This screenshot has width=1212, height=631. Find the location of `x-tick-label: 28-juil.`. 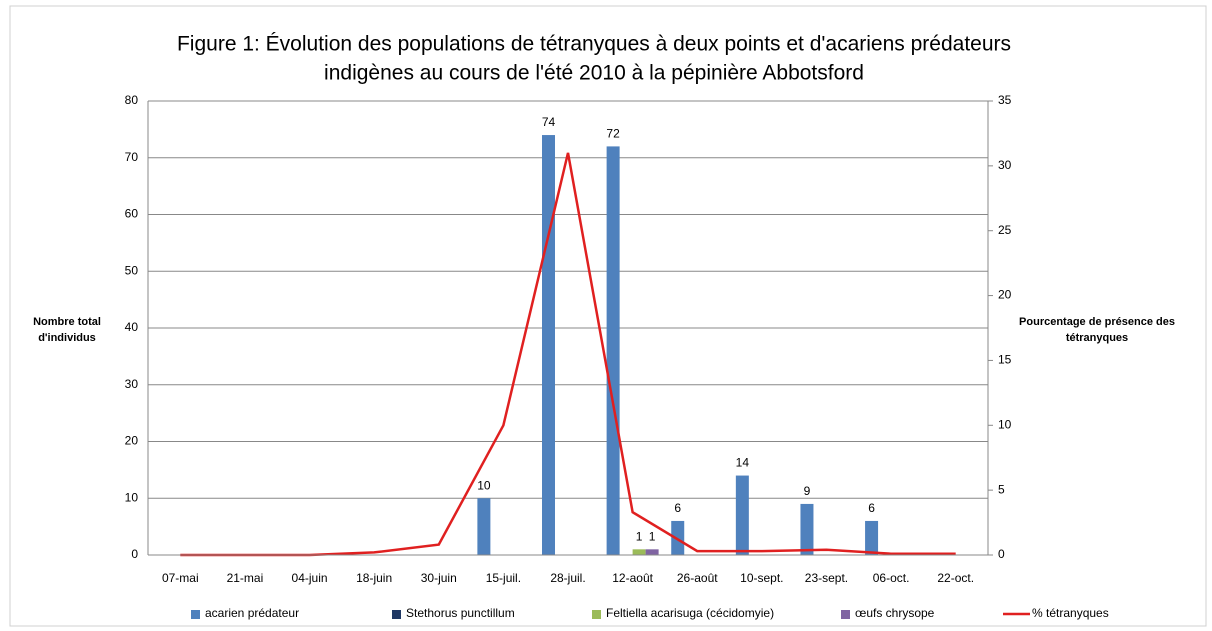

x-tick-label: 28-juil. is located at coordinates (567, 578).